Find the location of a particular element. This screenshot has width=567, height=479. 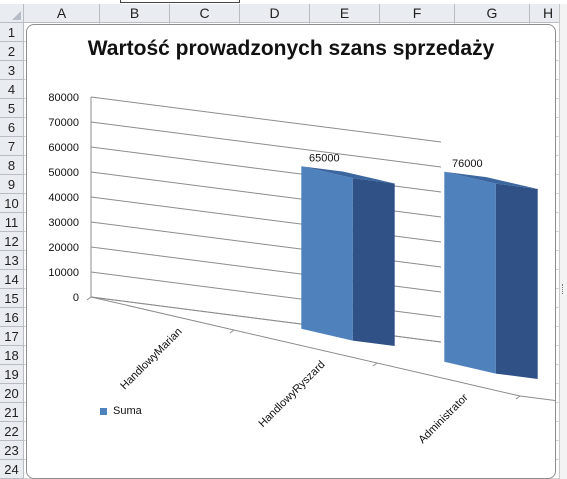

column-header-f: F is located at coordinates (417, 13).